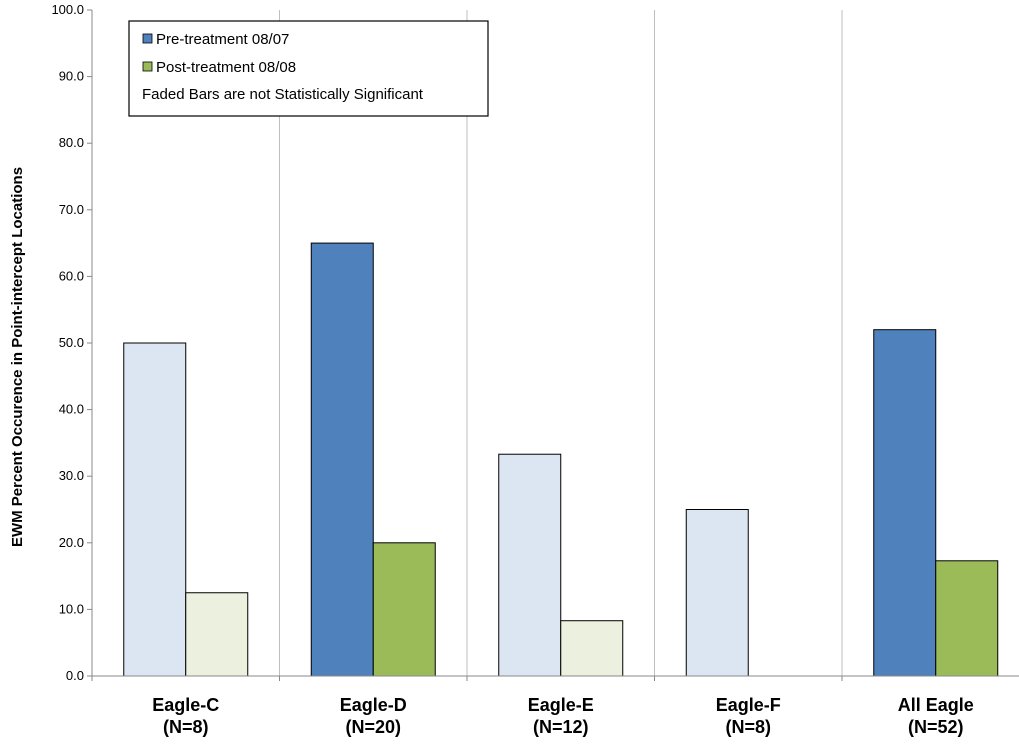 Image resolution: width=1019 pixels, height=746 pixels. I want to click on y-tick-label: 50.0, so click(71, 342).